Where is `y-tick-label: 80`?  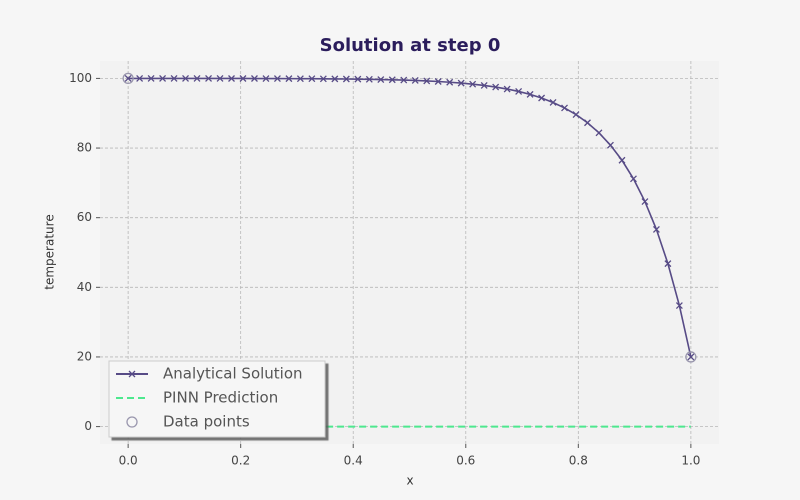
y-tick-label: 80 is located at coordinates (84, 148).